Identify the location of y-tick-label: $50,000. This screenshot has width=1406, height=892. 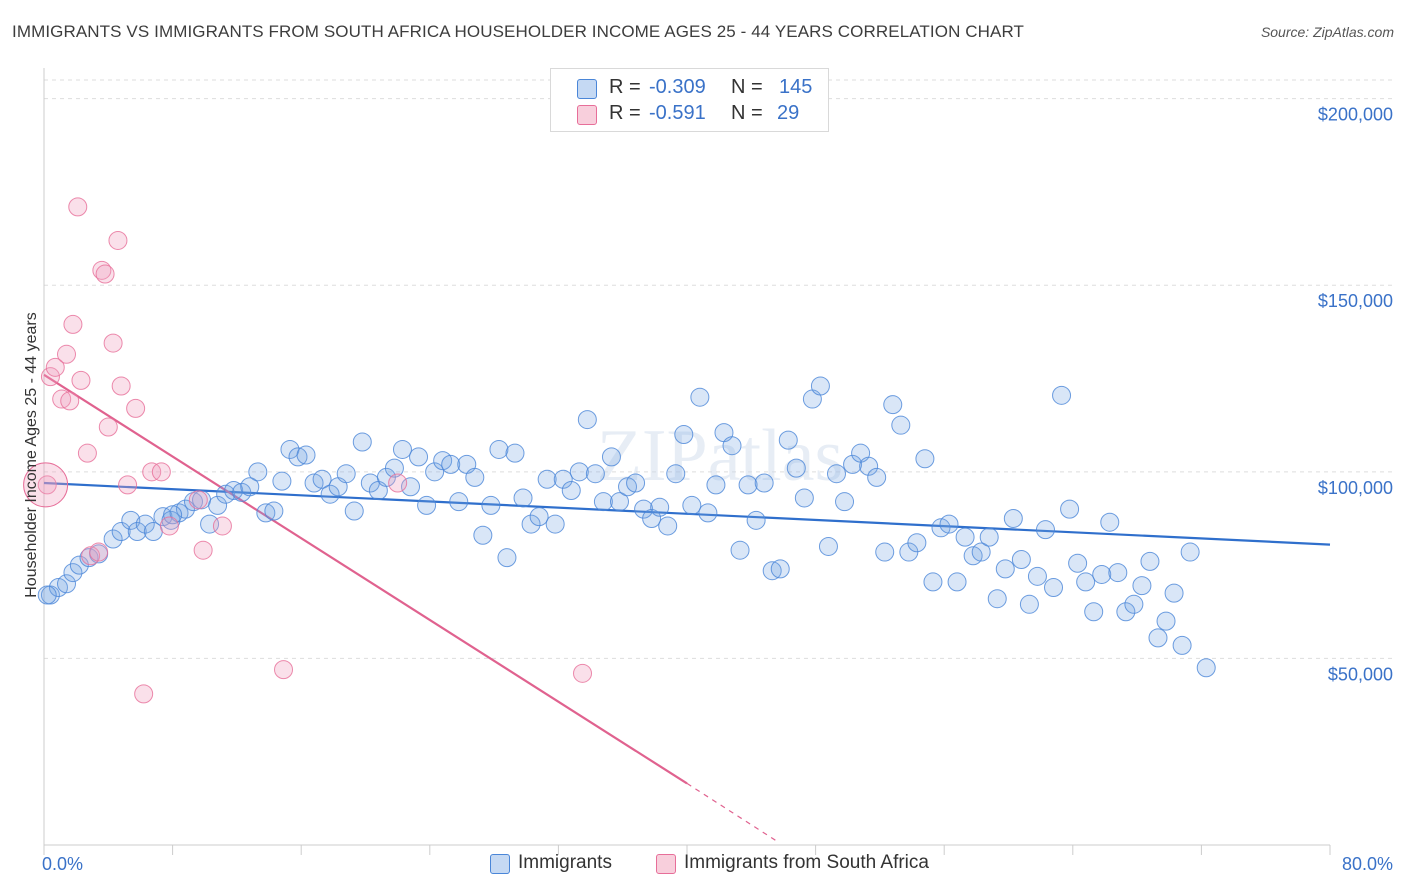
(1360, 674).